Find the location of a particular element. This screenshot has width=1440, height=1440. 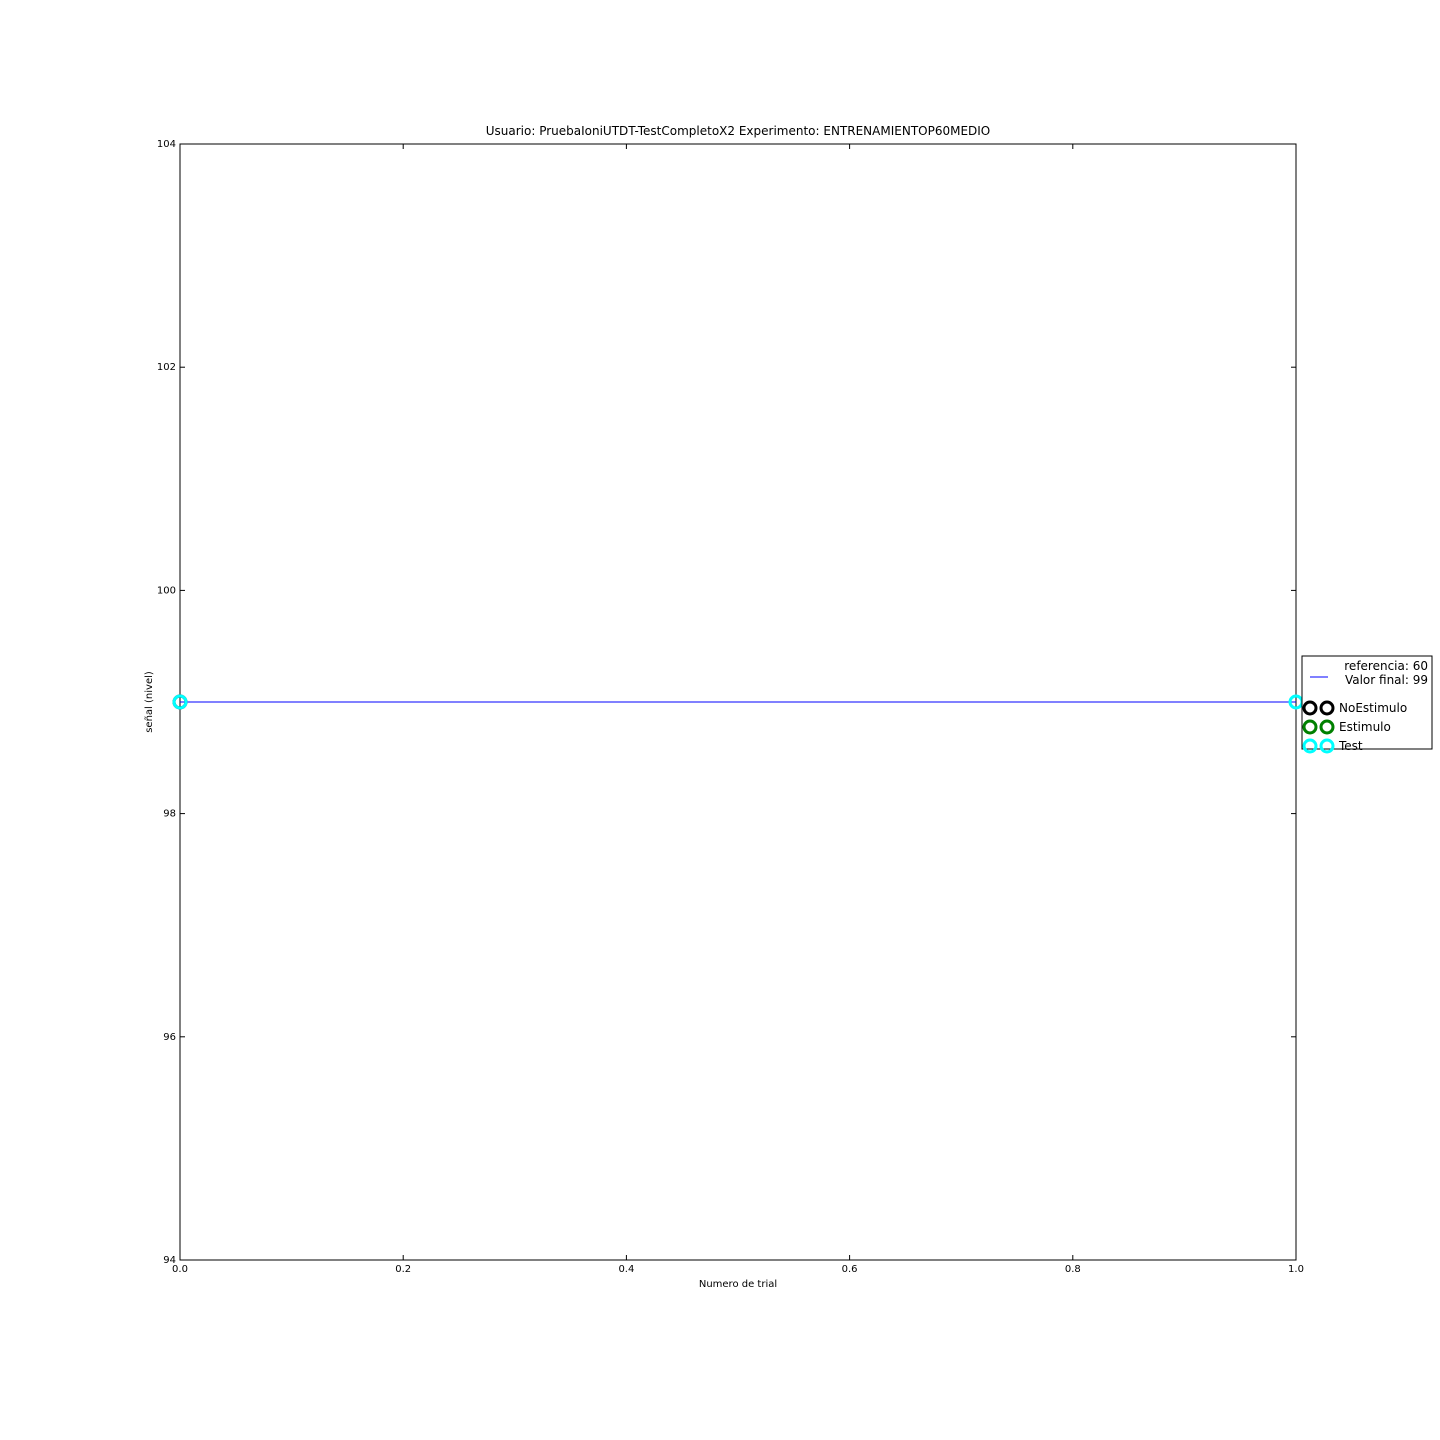

x-tick-label: 0.4 is located at coordinates (626, 1269).